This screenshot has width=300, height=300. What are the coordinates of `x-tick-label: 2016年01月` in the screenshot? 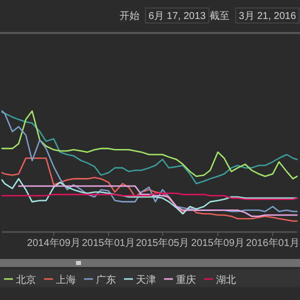 It's located at (273, 243).